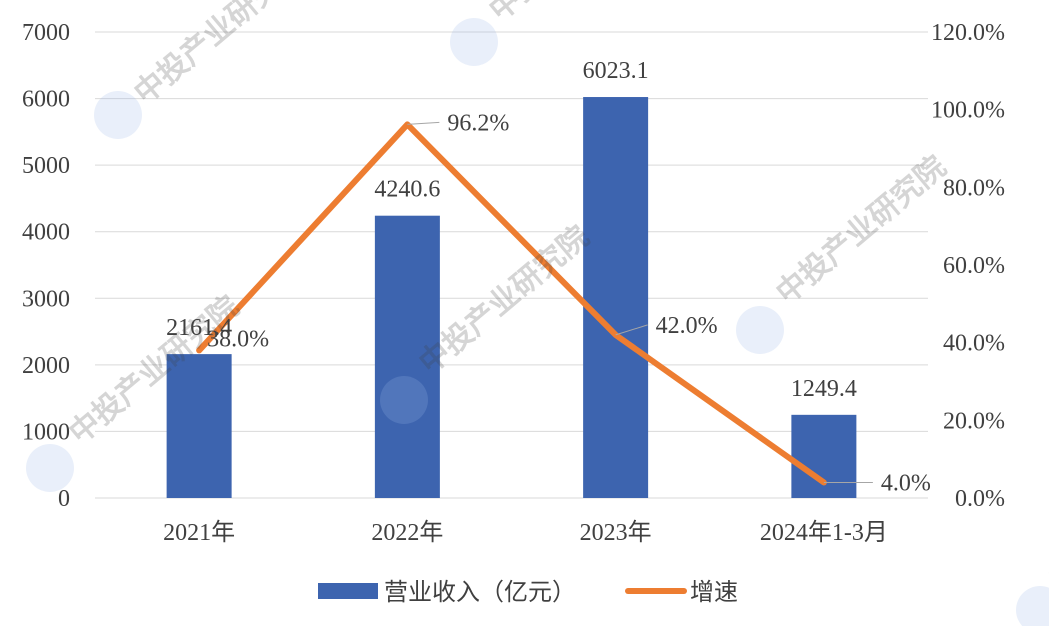 The image size is (1049, 631). What do you see at coordinates (974, 344) in the screenshot?
I see `right-axis-tick-label: 40.0%` at bounding box center [974, 344].